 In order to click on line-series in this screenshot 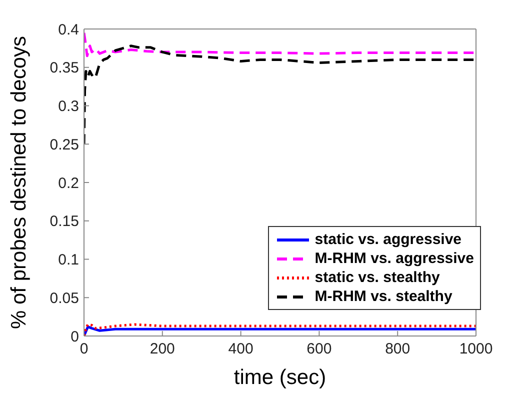, I will do `click(280, 45)`.